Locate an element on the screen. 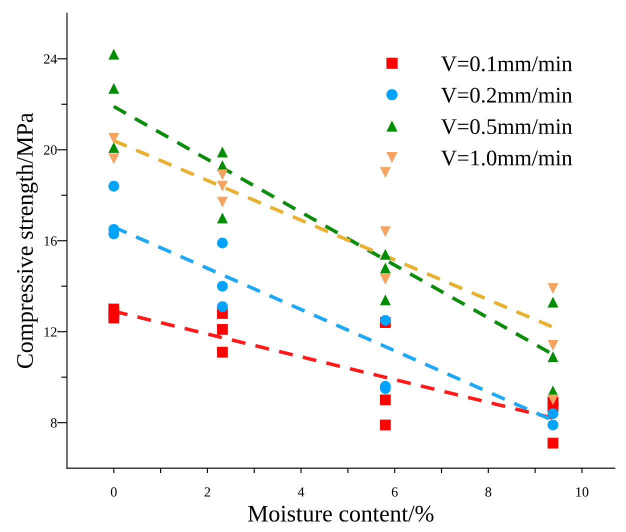 This screenshot has height=532, width=626. legend-label: V=0.2mm/min is located at coordinates (506, 95).